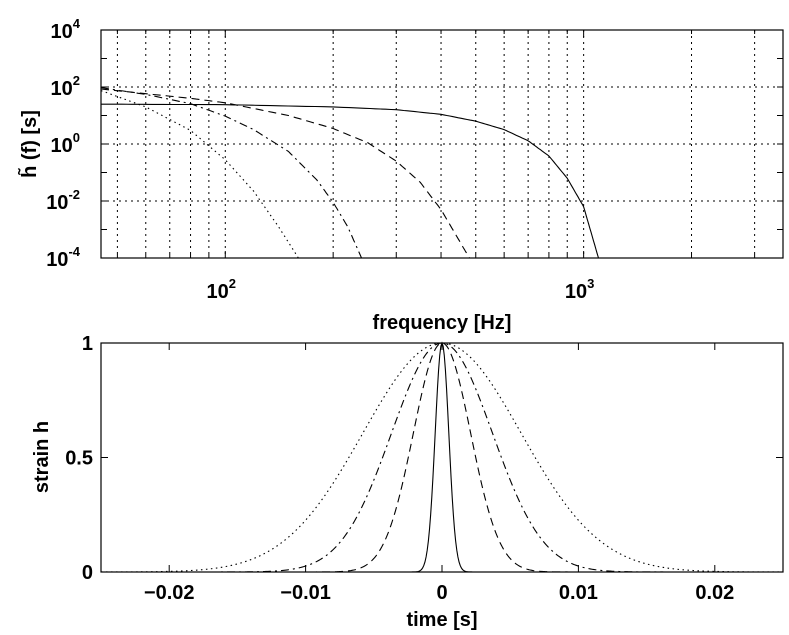 This screenshot has height=635, width=789. I want to click on frequency-x-axis-label: frequency [Hz], so click(442, 323).